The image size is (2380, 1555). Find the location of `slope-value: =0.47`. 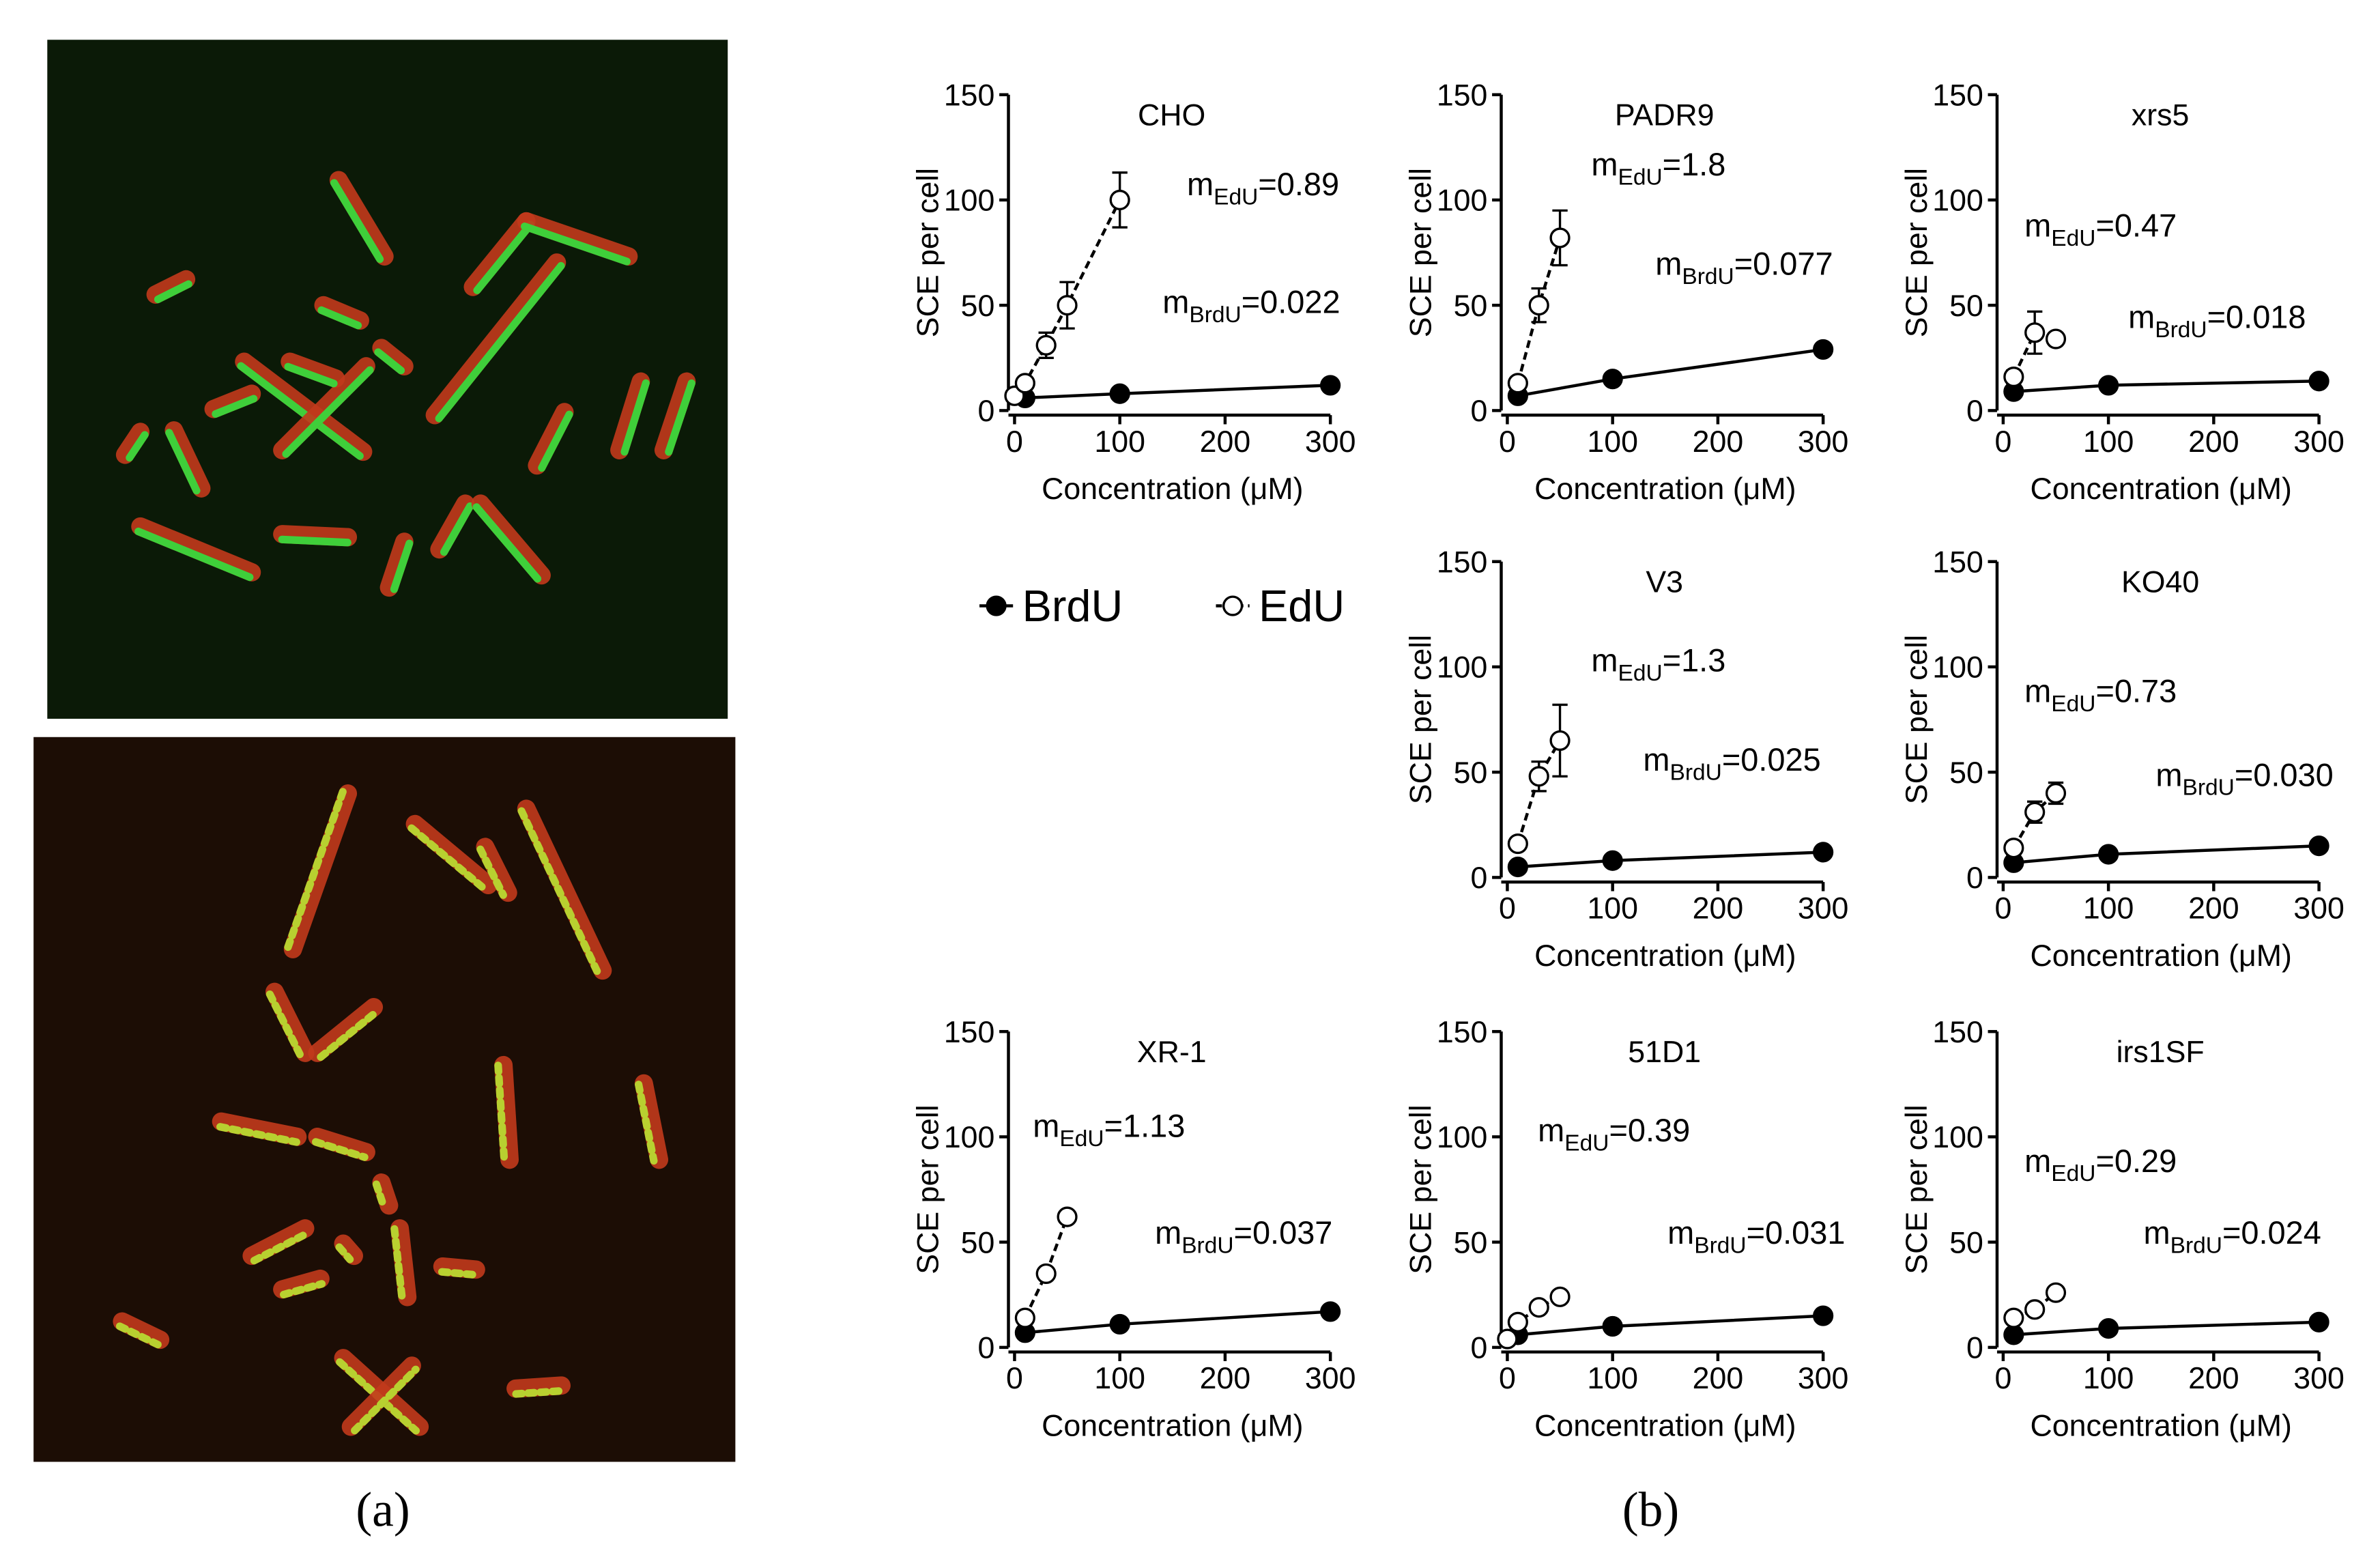

slope-value: =0.47 is located at coordinates (2136, 226).